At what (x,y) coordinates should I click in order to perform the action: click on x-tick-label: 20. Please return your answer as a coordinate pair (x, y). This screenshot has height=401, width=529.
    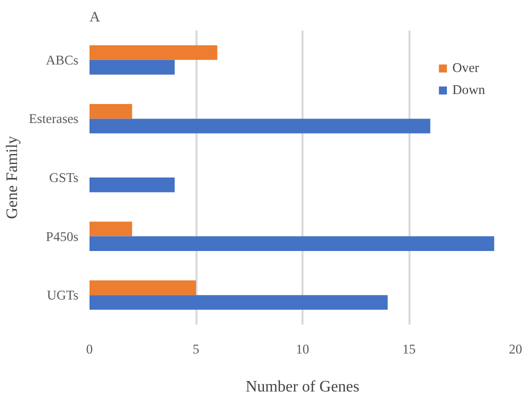
    Looking at the image, I should click on (515, 349).